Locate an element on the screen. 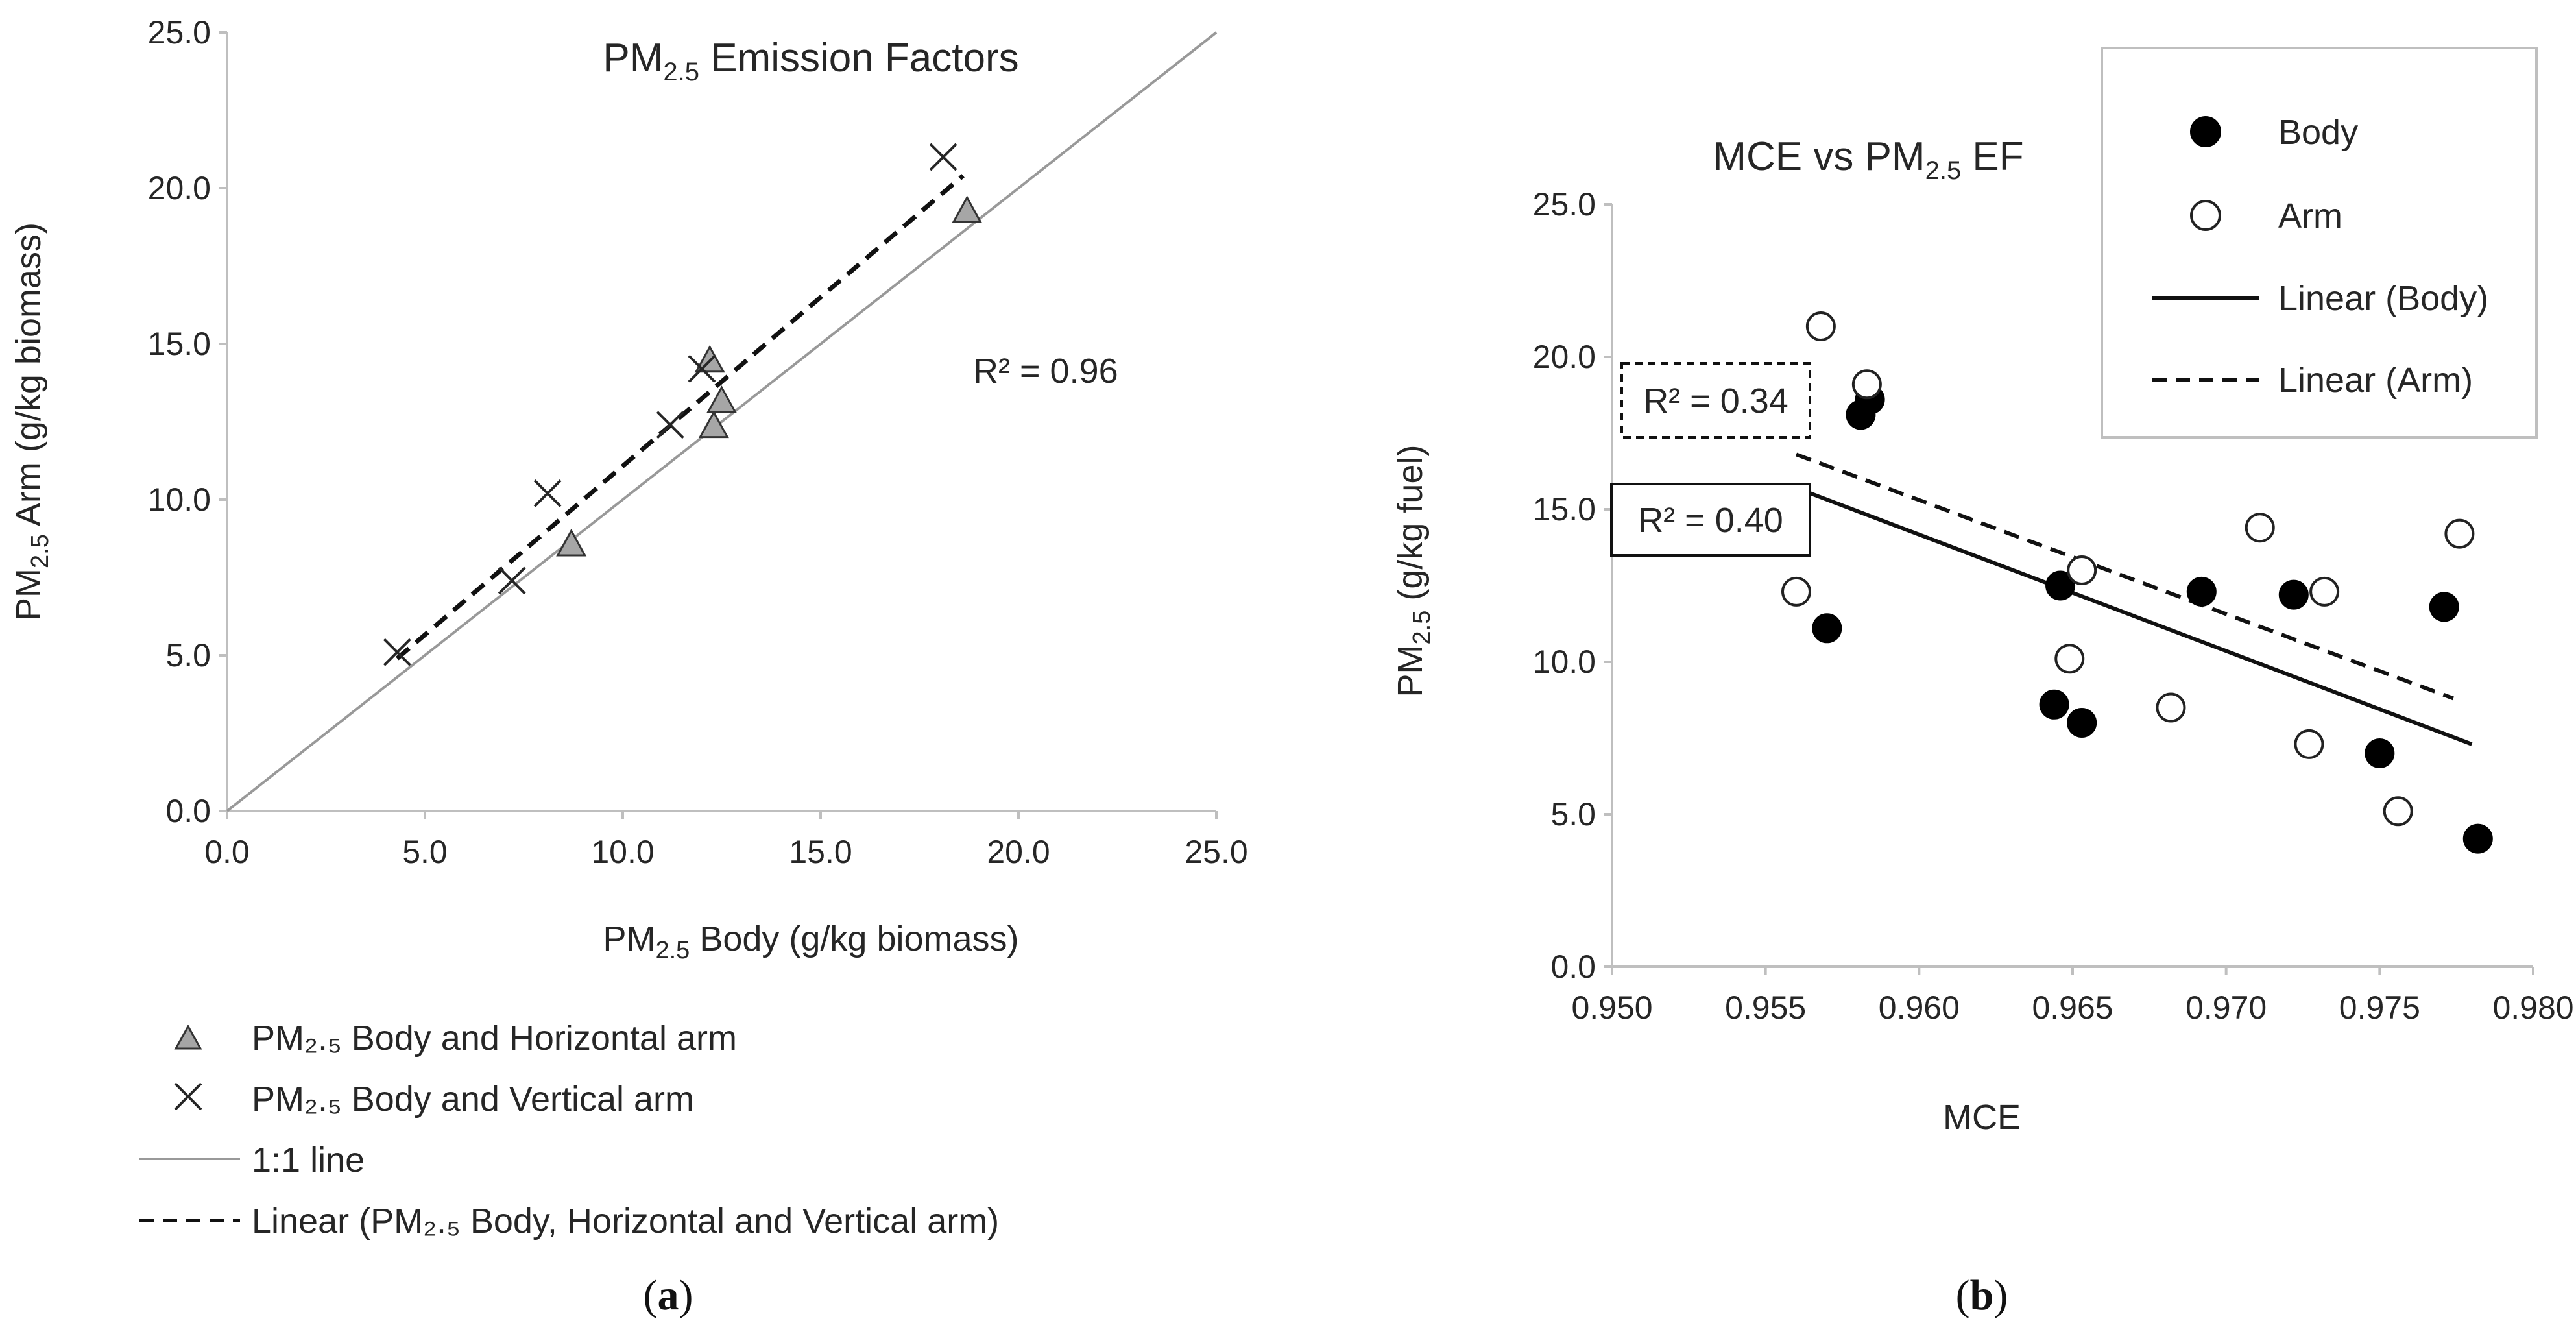 The height and width of the screenshot is (1334, 2576). x-tick-label: 20.0 is located at coordinates (1018, 852).